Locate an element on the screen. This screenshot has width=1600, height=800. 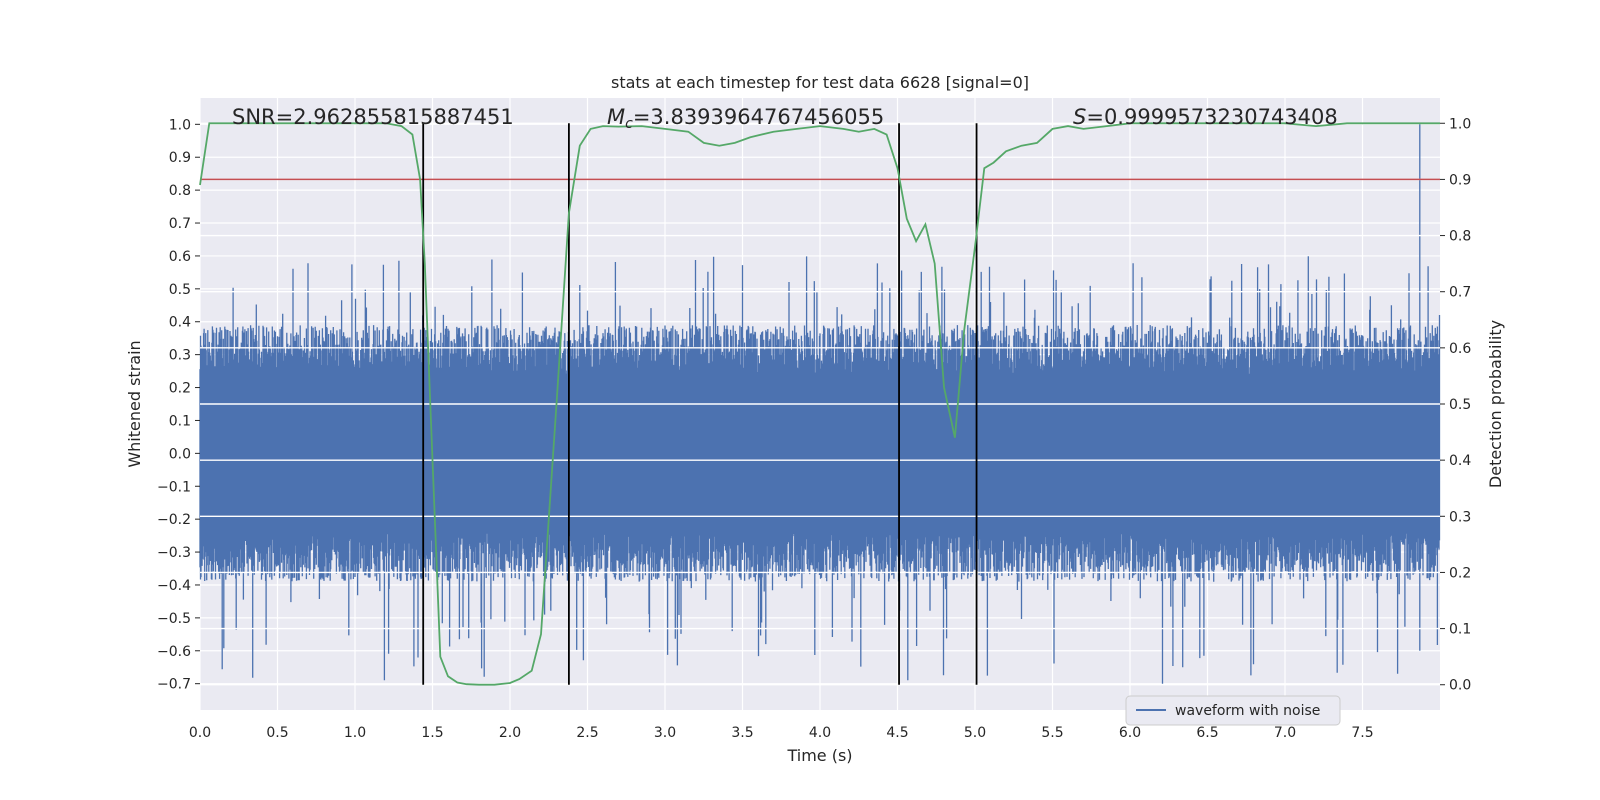
x-tick-label: 0.5 is located at coordinates (277, 733).